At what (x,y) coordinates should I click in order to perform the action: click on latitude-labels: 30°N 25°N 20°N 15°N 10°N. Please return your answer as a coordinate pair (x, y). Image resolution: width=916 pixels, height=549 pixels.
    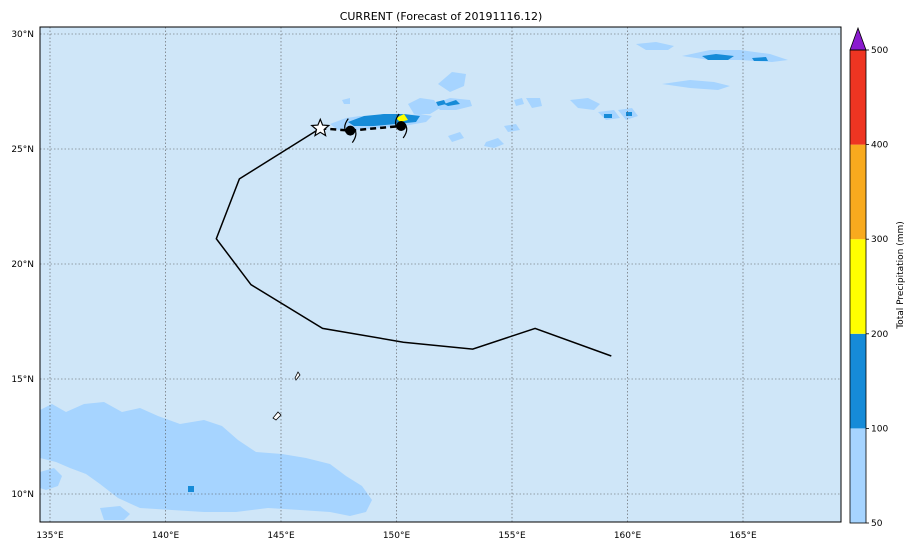
    Looking at the image, I should click on (22, 265).